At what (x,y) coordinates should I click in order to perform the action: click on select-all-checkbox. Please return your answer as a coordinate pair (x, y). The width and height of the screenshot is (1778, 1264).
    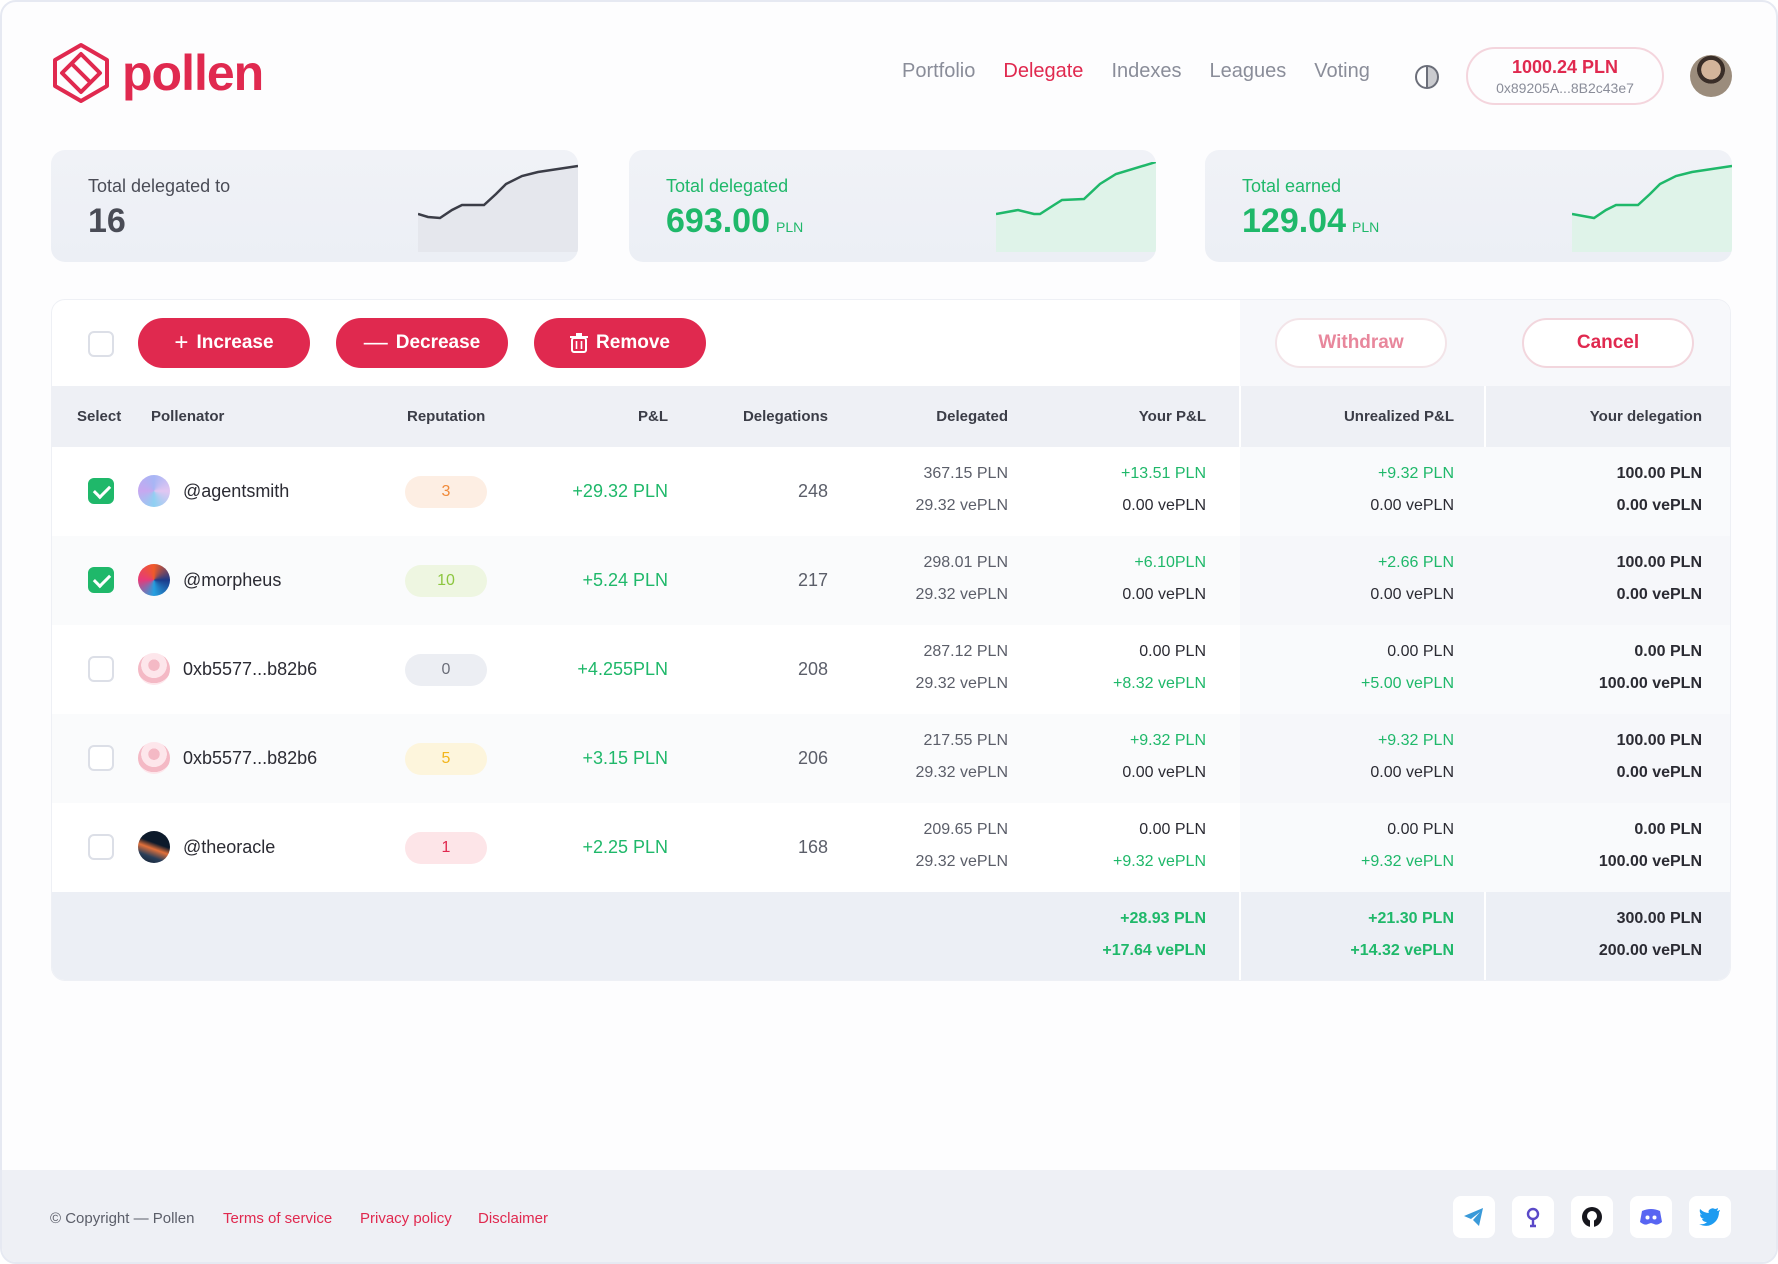
    Looking at the image, I should click on (101, 344).